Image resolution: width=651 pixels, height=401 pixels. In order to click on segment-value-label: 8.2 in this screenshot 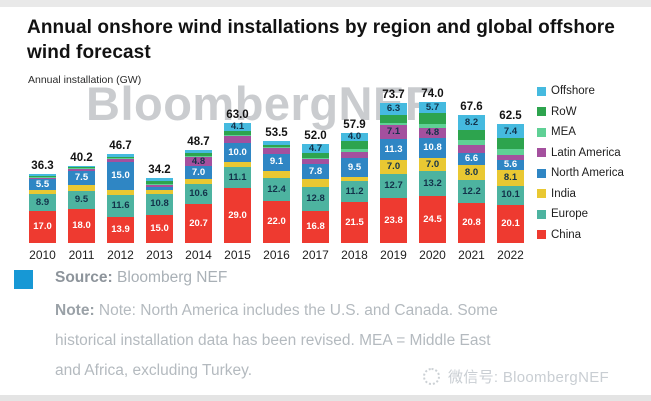, I will do `click(471, 122)`.